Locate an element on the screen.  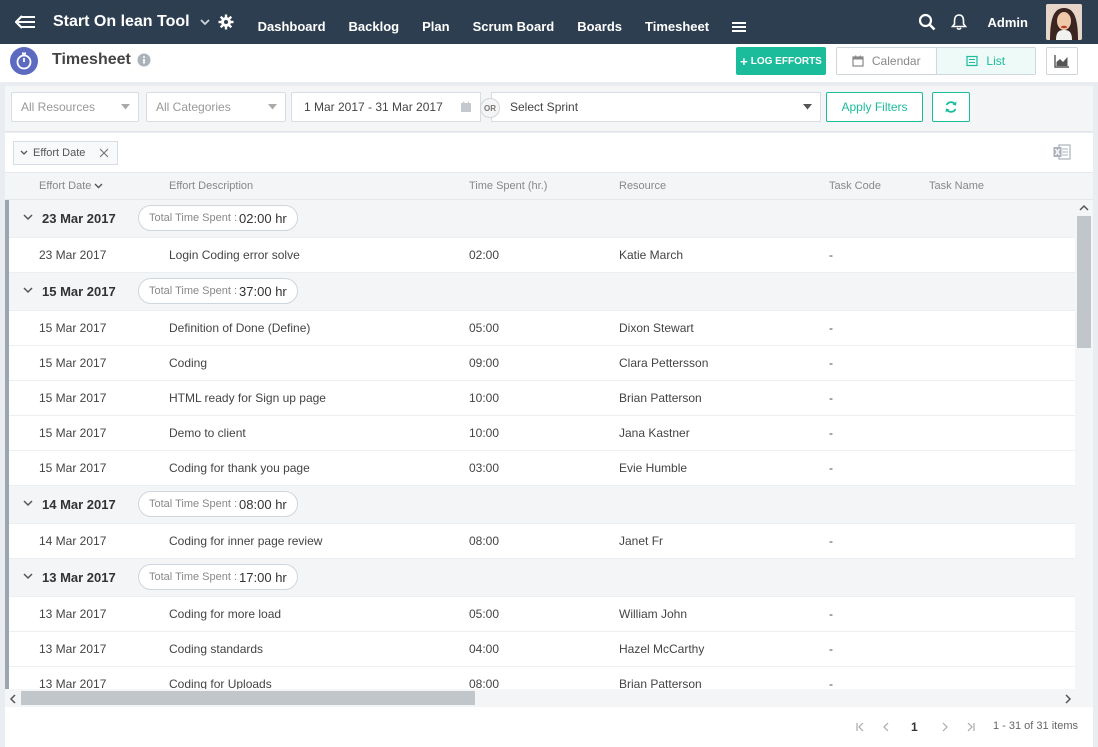
col-task-name: Task Name is located at coordinates (957, 186).